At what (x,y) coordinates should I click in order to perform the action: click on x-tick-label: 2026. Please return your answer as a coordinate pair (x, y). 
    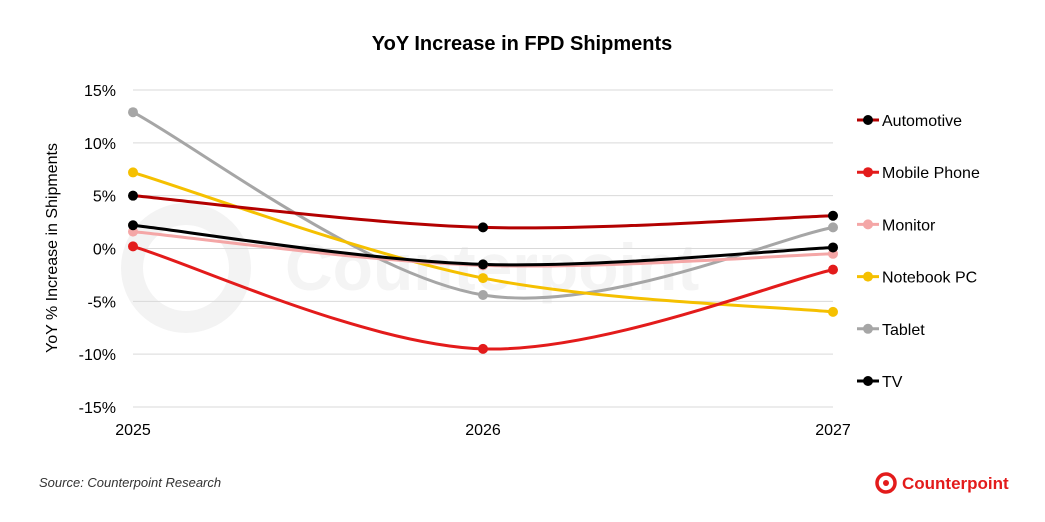
    Looking at the image, I should click on (483, 430).